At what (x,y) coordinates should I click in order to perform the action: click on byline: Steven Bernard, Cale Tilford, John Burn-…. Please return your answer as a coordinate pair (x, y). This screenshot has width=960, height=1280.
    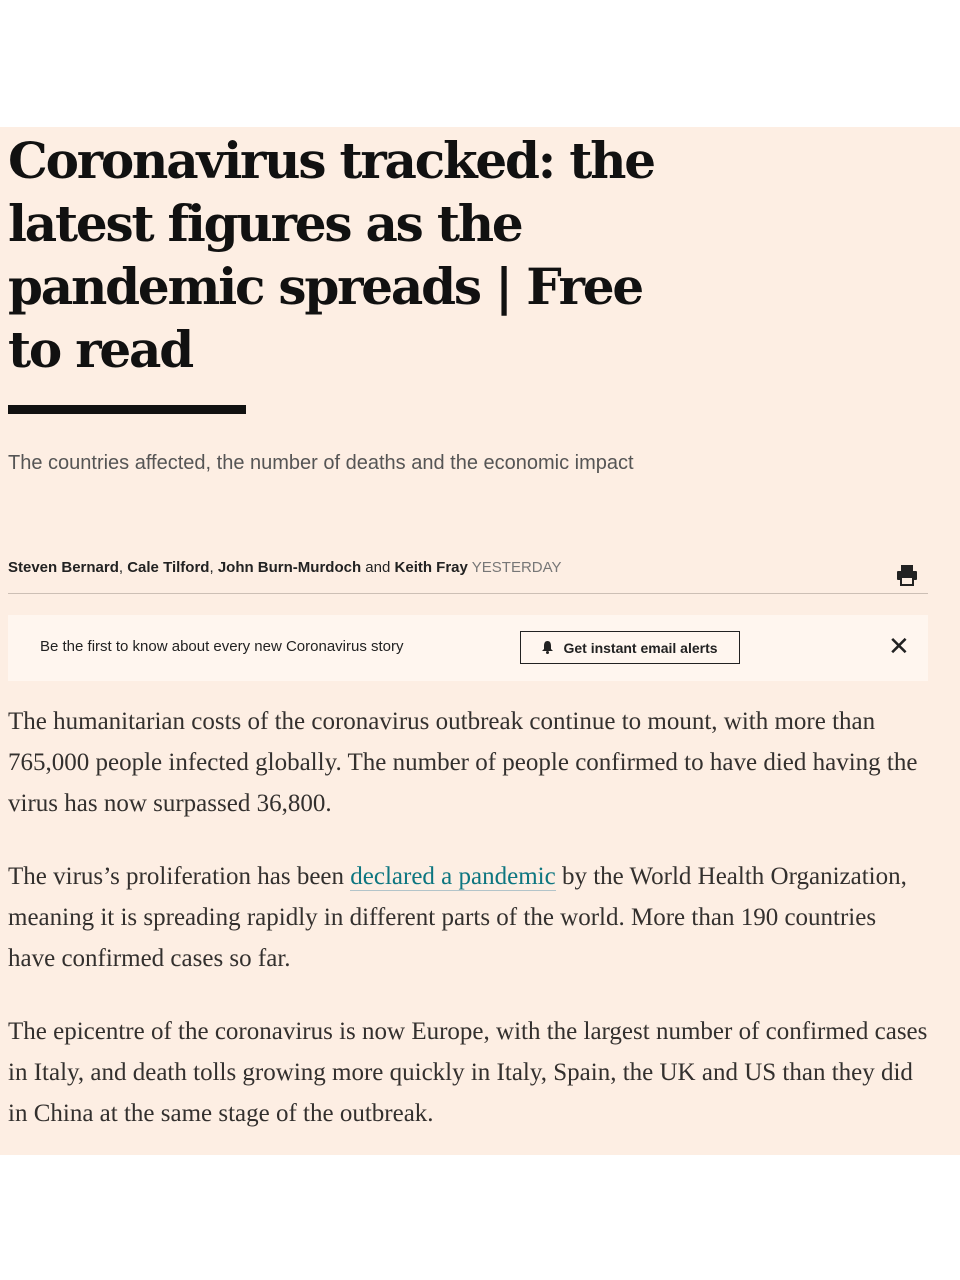
    Looking at the image, I should click on (285, 567).